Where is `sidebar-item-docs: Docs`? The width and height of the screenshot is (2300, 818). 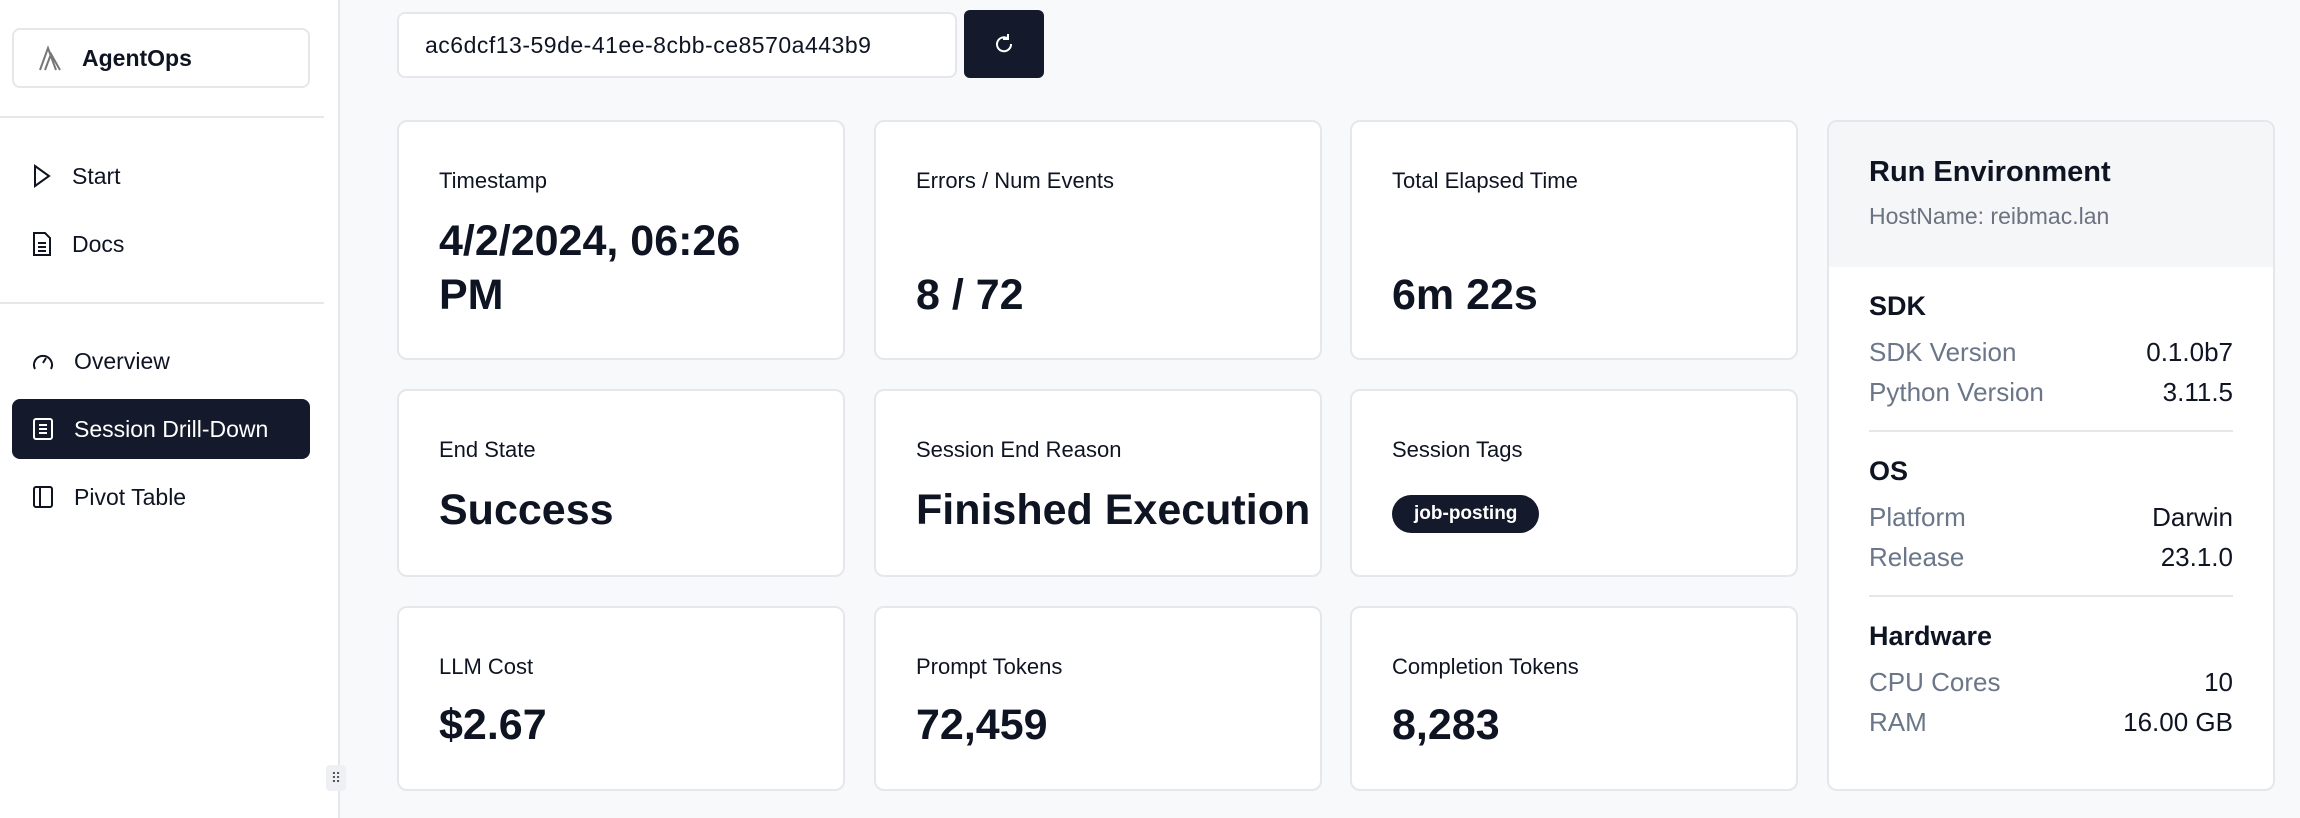
sidebar-item-docs: Docs is located at coordinates (161, 244).